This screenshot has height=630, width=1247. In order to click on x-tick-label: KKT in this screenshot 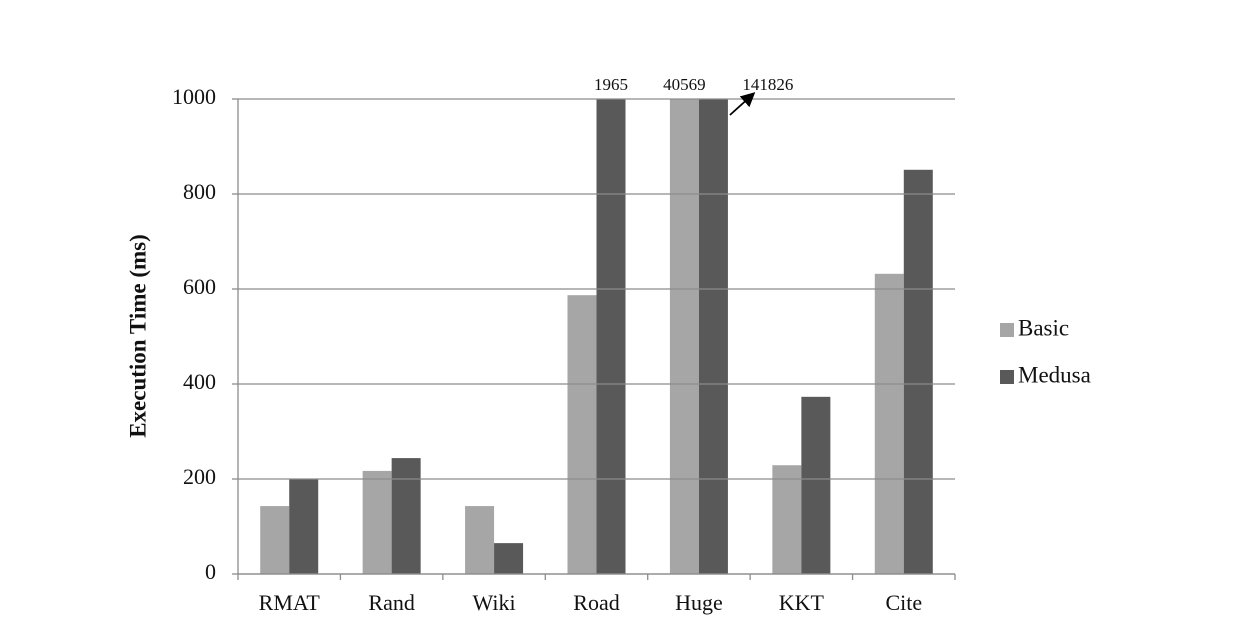, I will do `click(802, 602)`.